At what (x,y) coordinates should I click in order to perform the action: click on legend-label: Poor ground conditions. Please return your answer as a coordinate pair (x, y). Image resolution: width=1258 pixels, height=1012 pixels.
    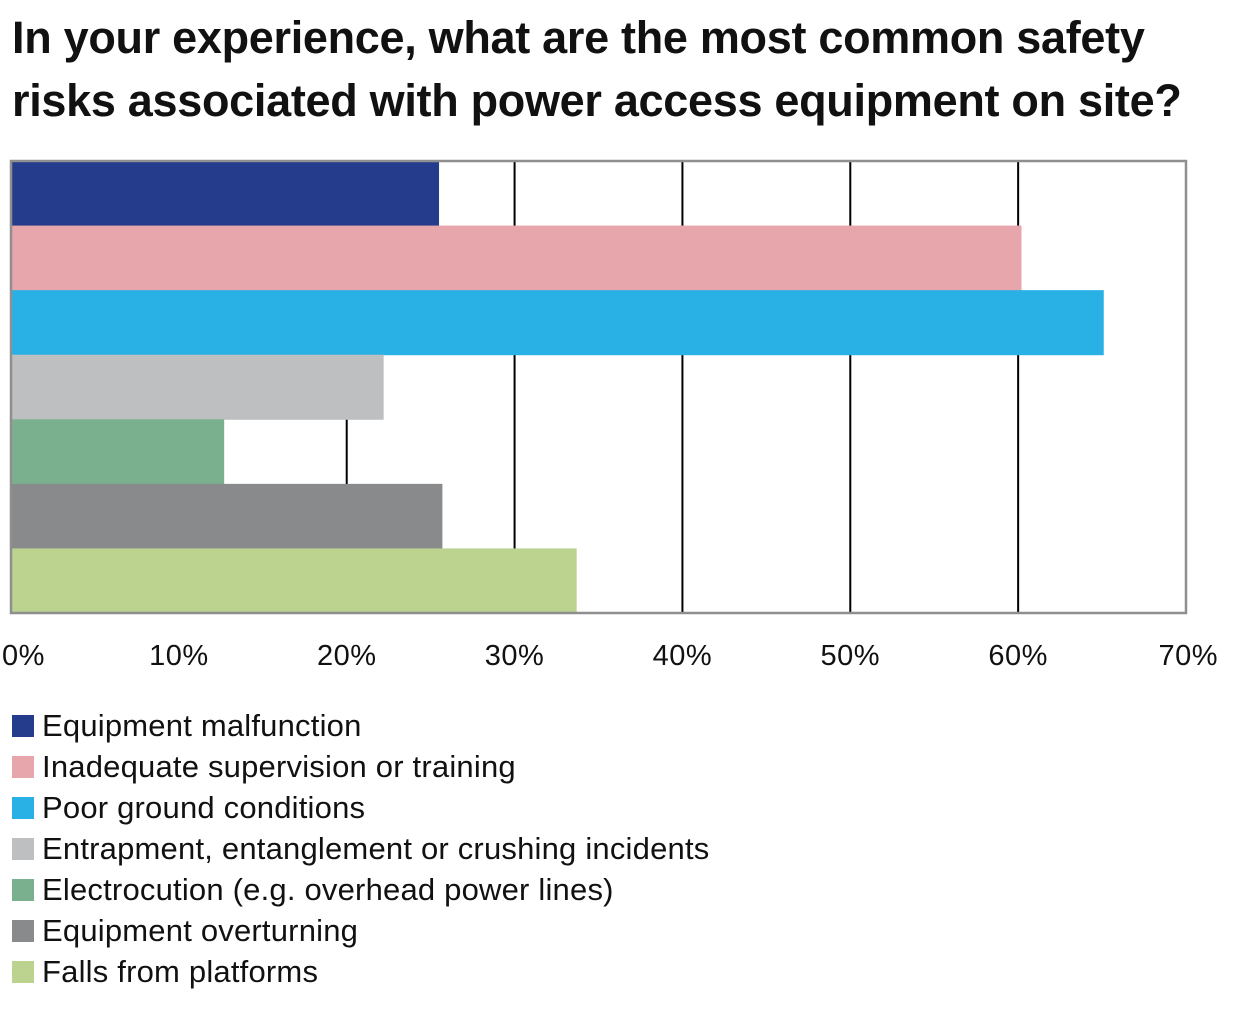
    Looking at the image, I should click on (204, 807).